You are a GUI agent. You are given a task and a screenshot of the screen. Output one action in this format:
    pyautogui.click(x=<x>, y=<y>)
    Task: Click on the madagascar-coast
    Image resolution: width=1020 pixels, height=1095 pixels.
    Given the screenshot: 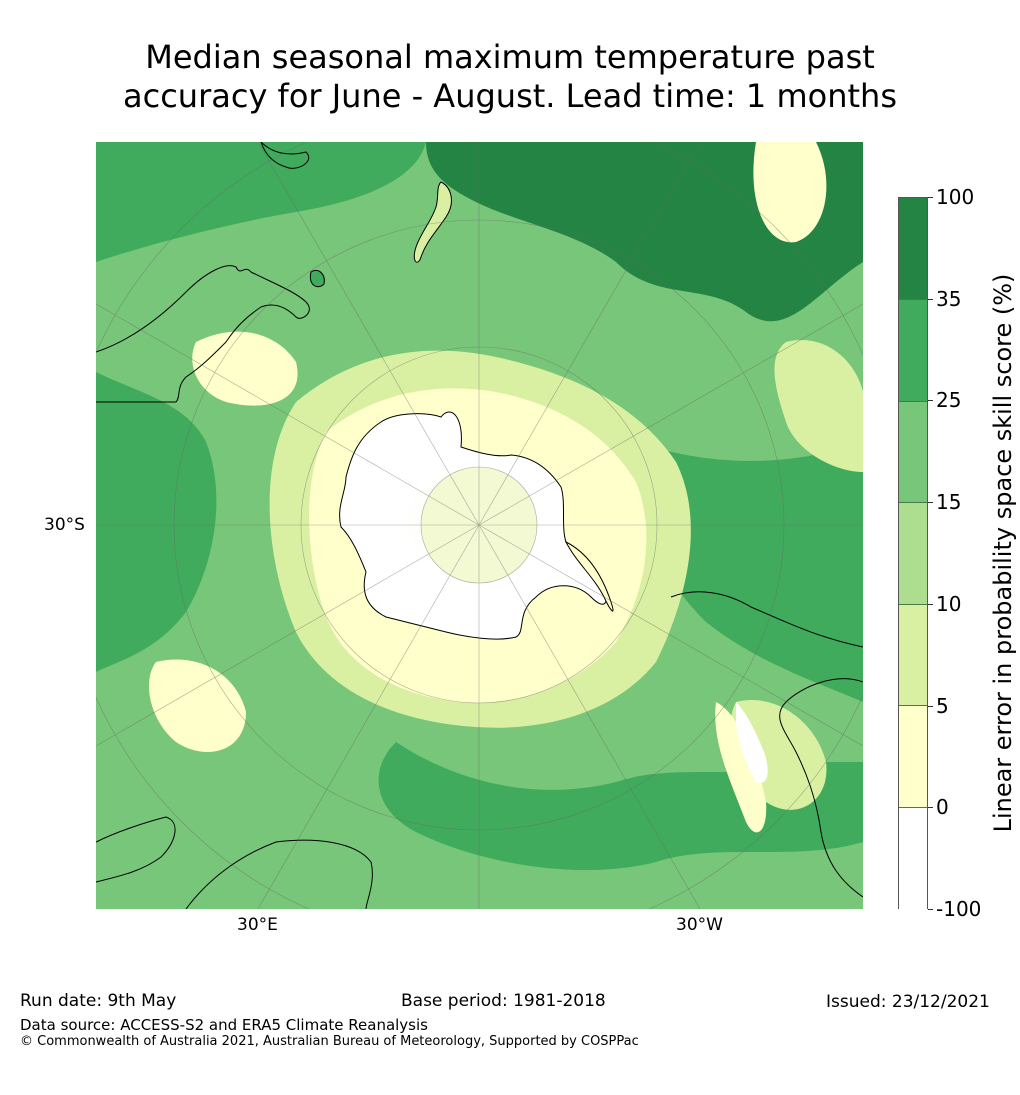 What is the action you would take?
    pyautogui.click(x=136, y=849)
    